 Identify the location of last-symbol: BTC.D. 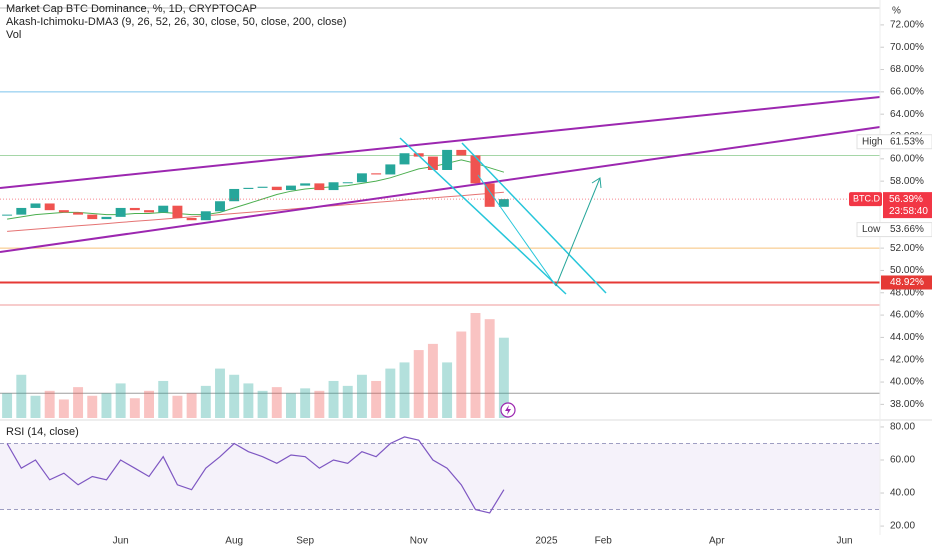
(867, 198).